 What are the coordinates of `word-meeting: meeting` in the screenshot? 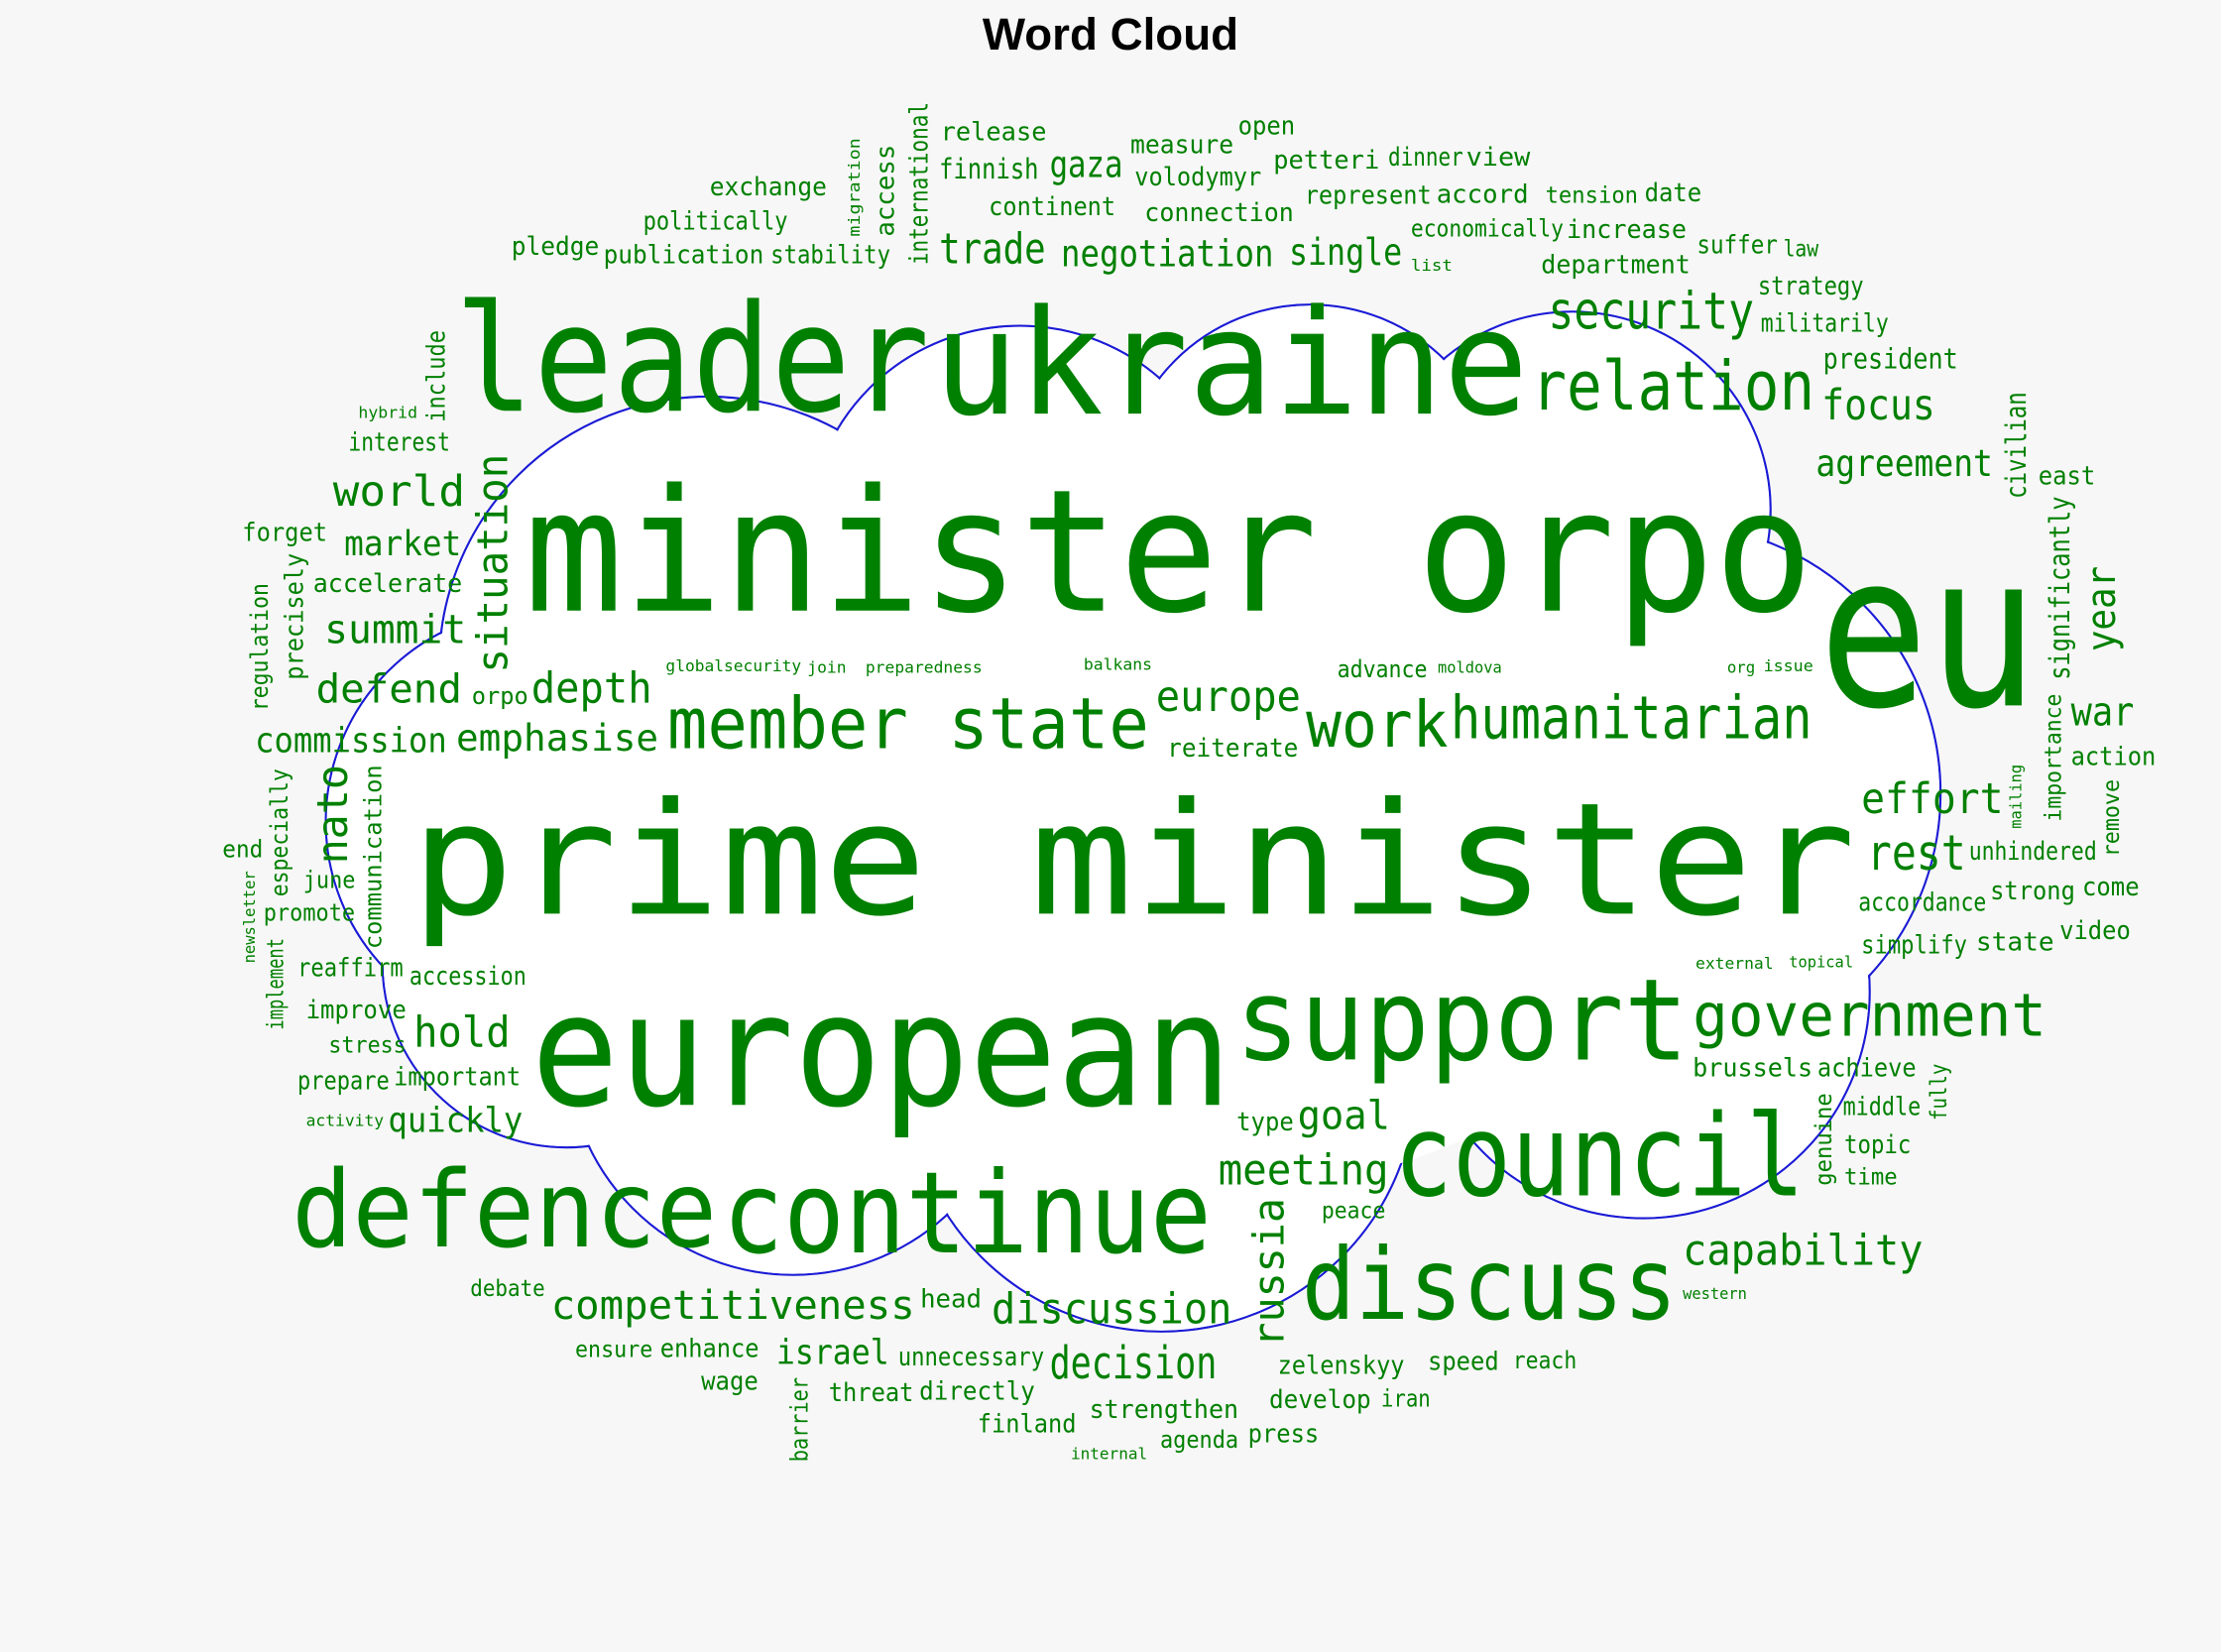 It's located at (1303, 1170).